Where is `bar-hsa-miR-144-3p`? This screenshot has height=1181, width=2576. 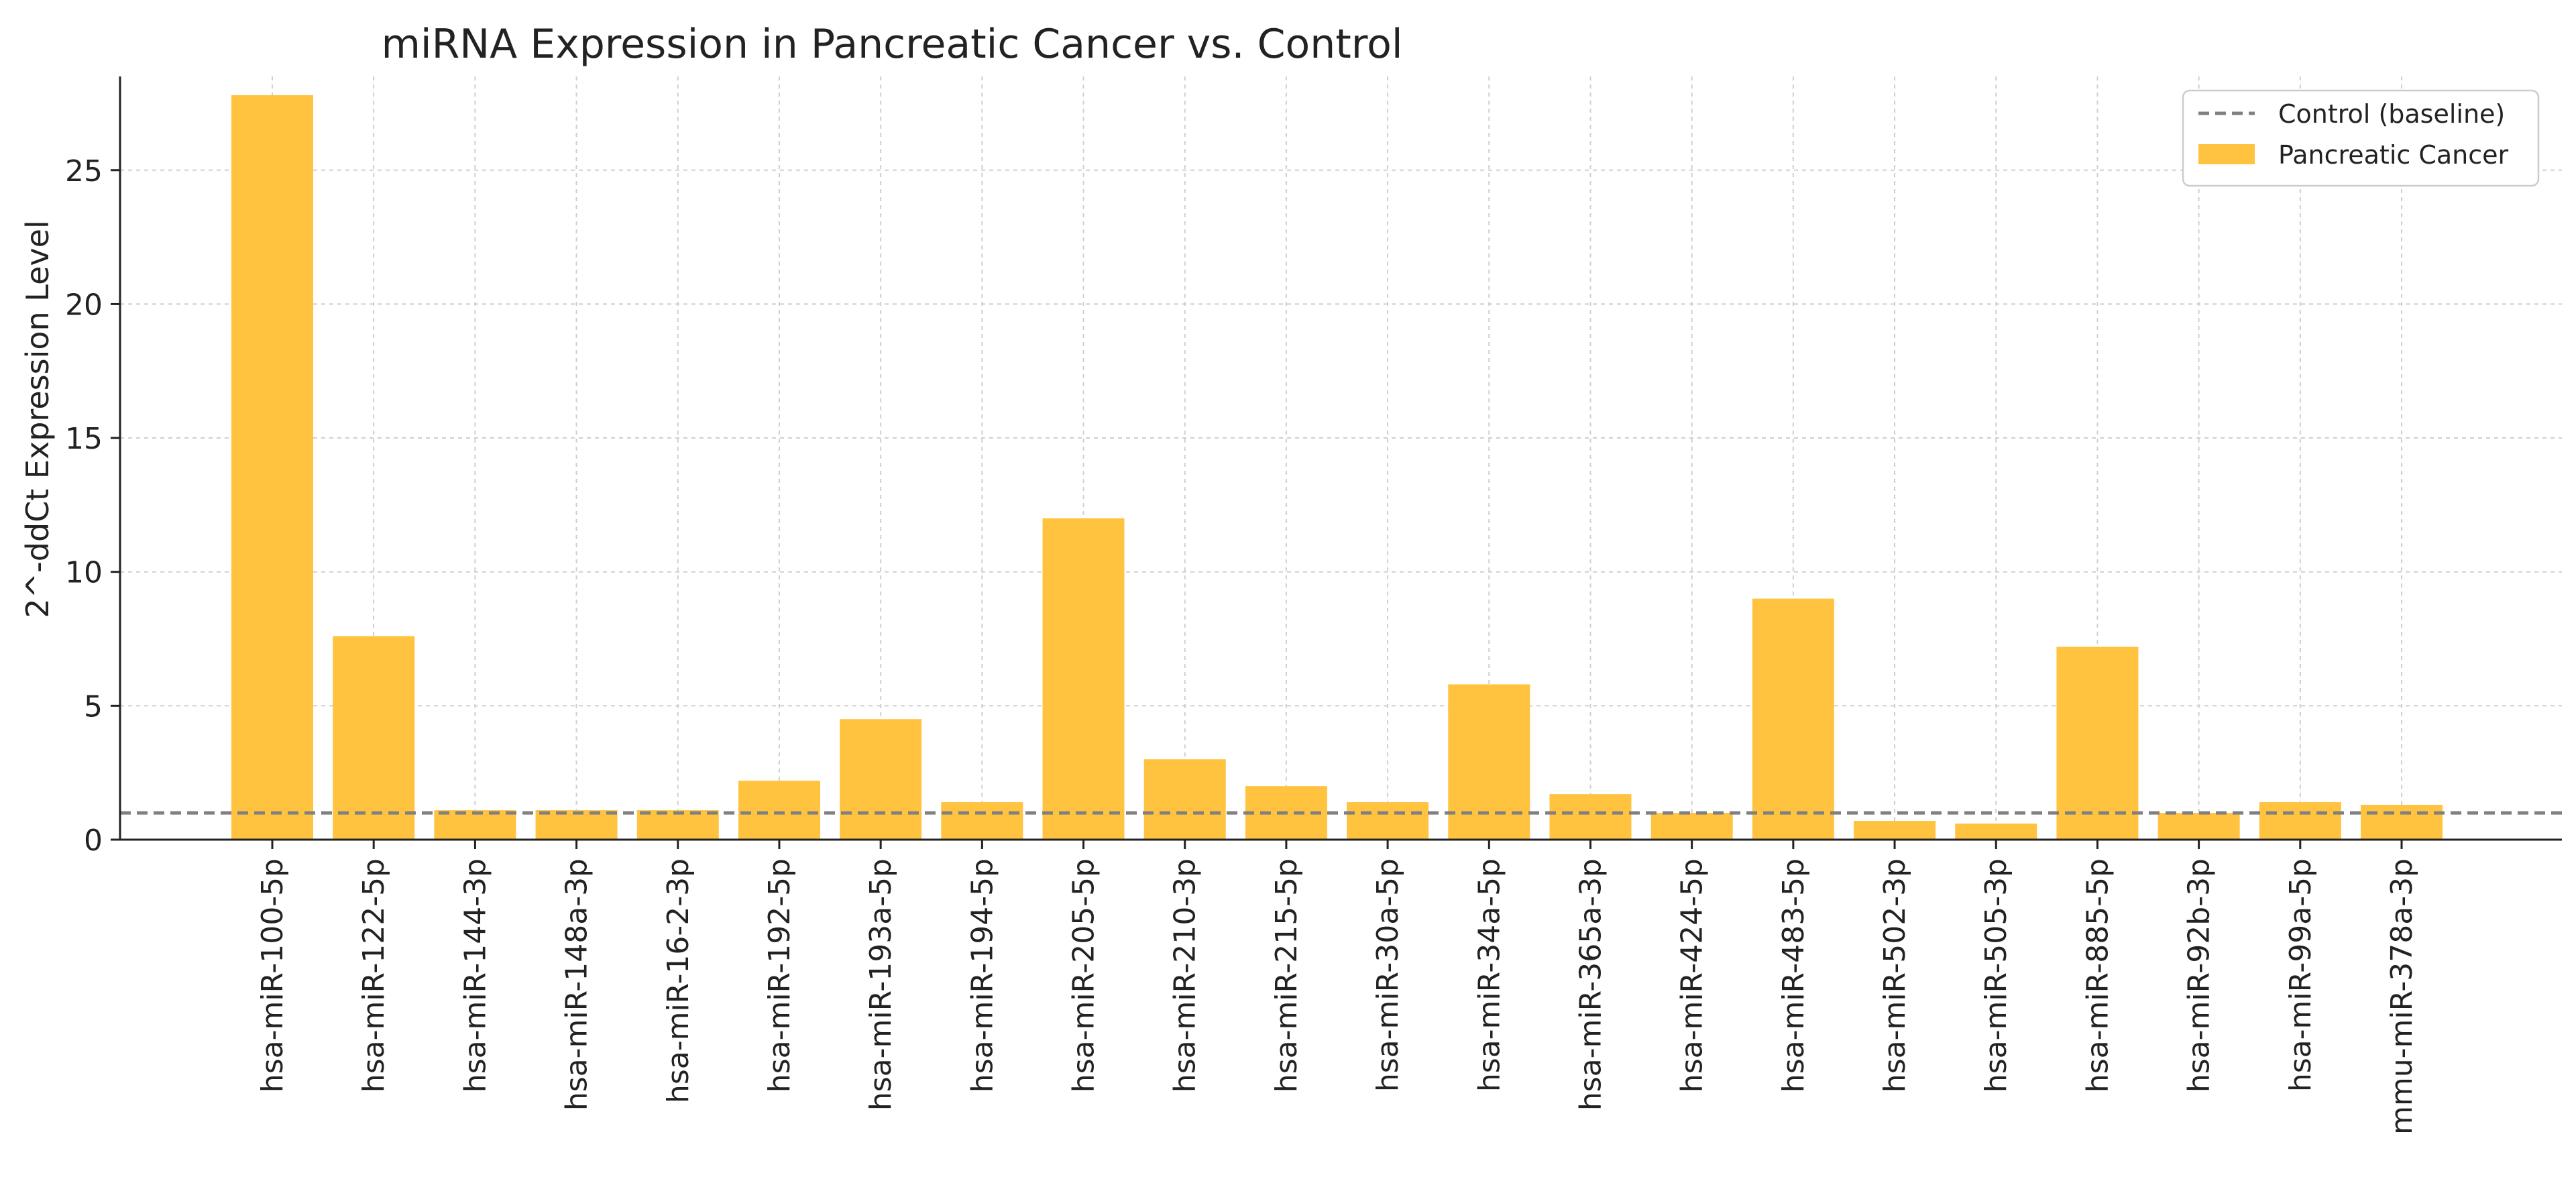
bar-hsa-miR-144-3p is located at coordinates (475, 825).